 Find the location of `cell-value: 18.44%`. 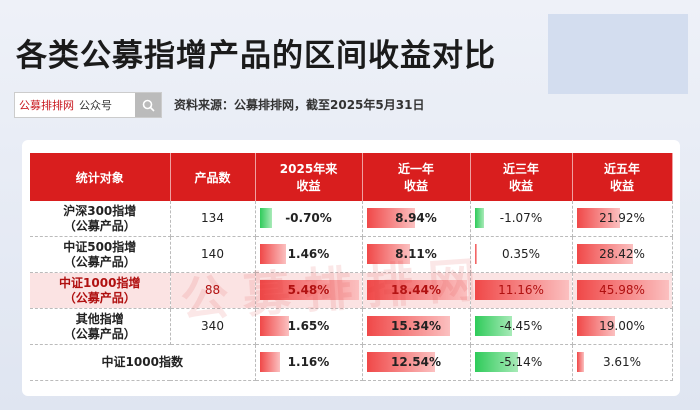

cell-value: 18.44% is located at coordinates (416, 290).